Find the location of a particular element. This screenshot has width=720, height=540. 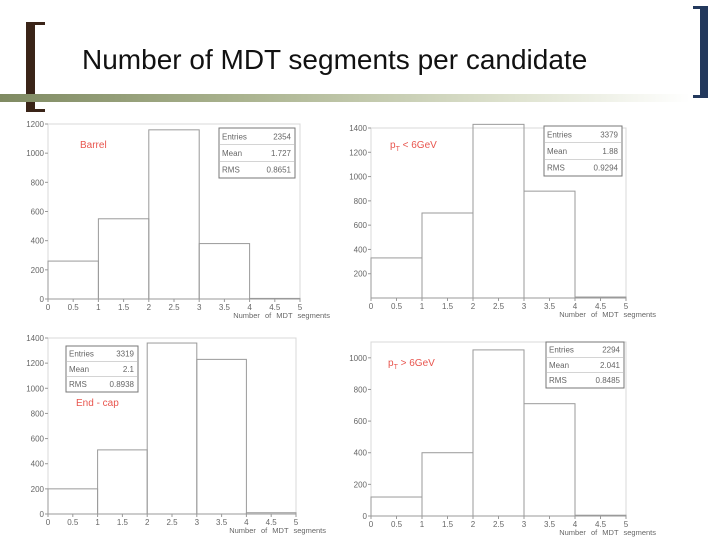

histogram-label: pT > 6GeV is located at coordinates (411, 364).